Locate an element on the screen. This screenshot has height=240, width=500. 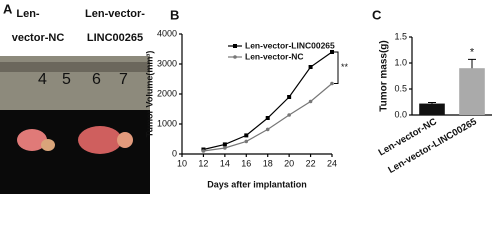
group-label: vector-NC is located at coordinates (38, 38).